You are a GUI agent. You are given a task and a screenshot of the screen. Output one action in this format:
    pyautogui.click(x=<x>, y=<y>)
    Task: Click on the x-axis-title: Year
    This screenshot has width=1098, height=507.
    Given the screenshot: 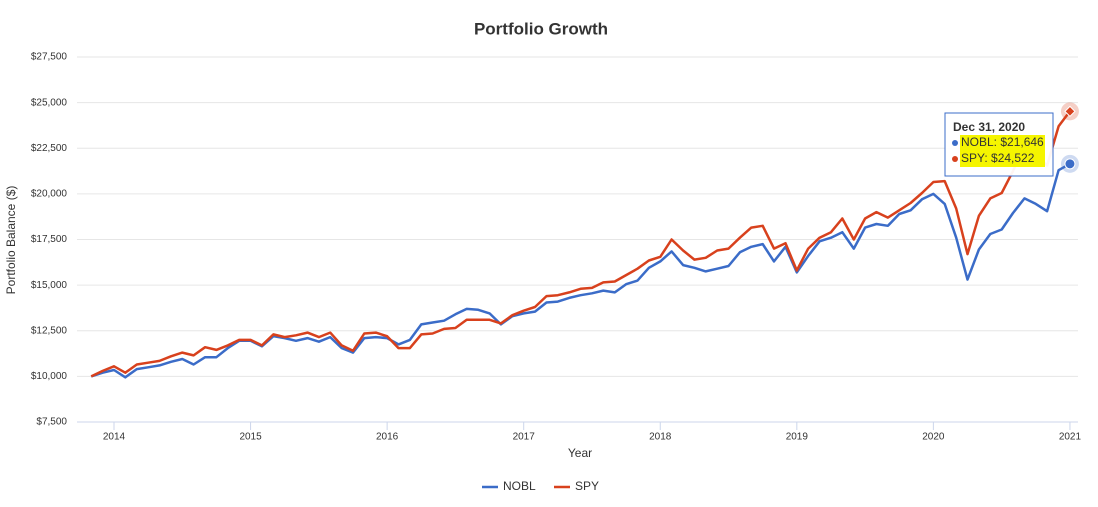 What is the action you would take?
    pyautogui.click(x=580, y=453)
    